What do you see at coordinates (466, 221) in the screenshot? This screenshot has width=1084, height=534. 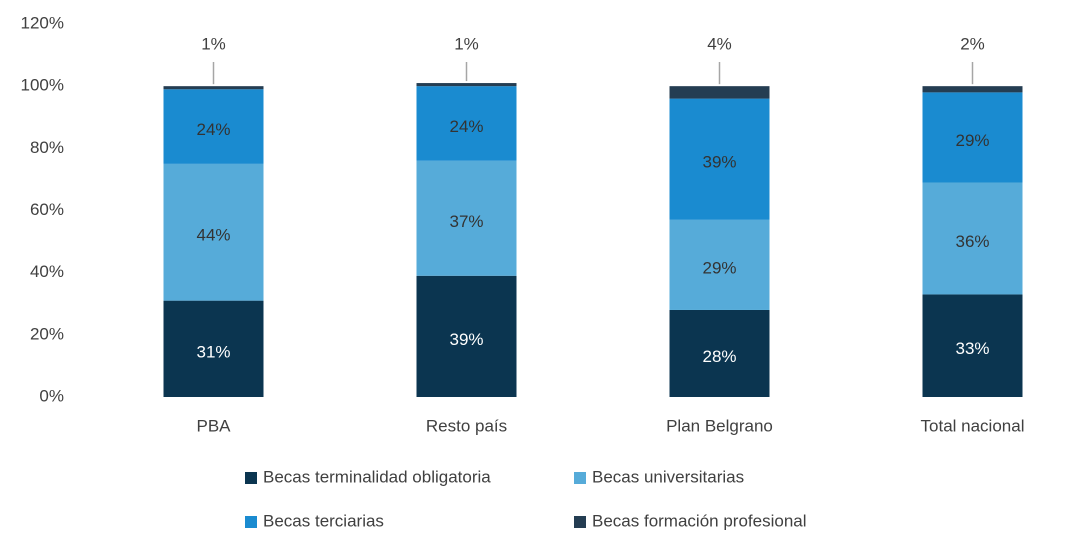 I see `data-label: 37%` at bounding box center [466, 221].